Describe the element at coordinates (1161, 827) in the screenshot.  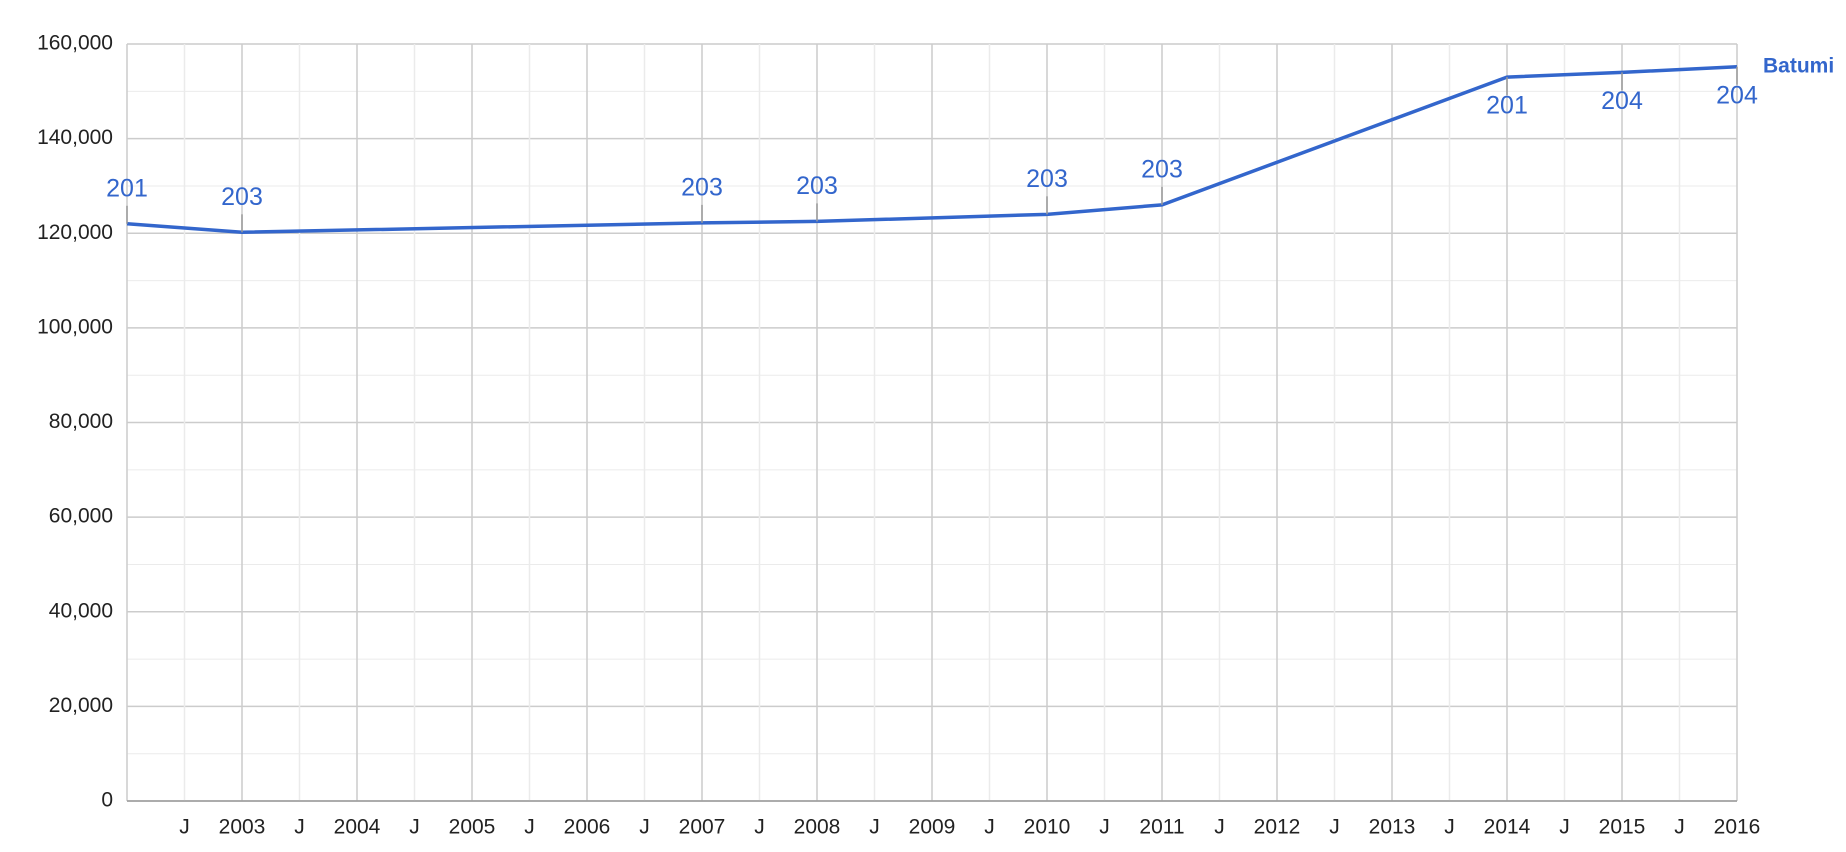
I see `x-tick-label: 2011` at that location.